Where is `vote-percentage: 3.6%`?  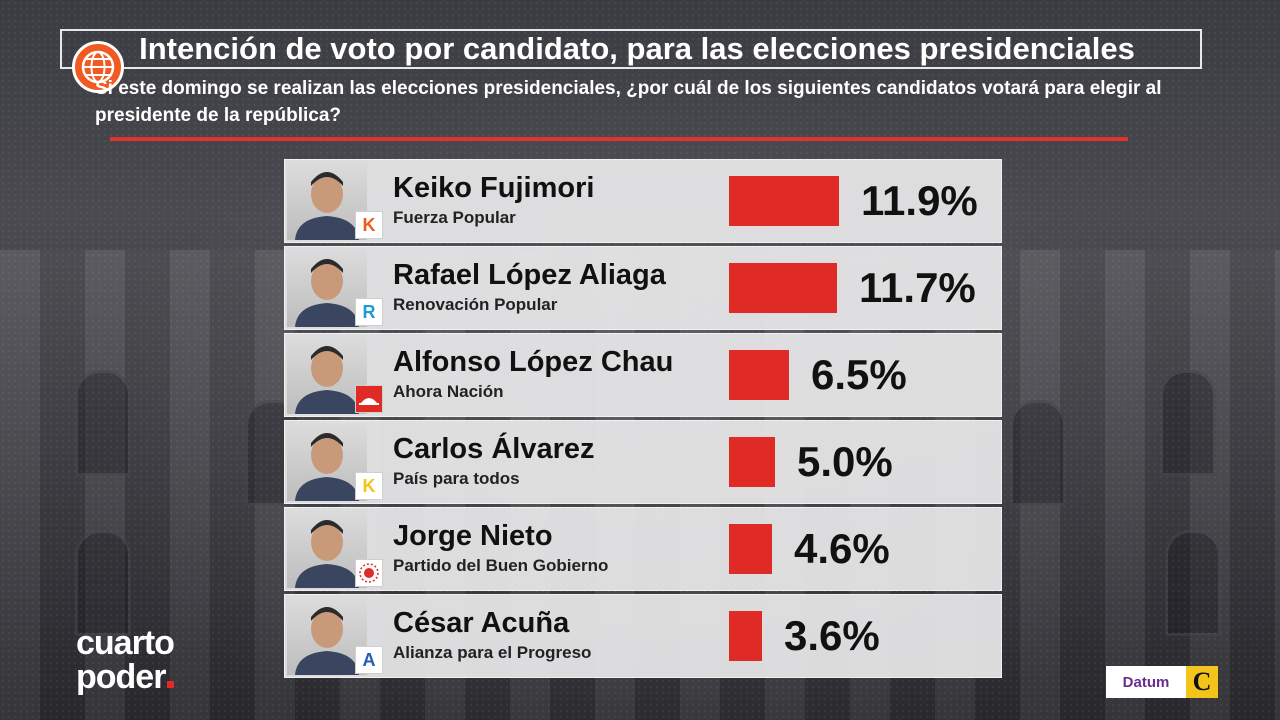
vote-percentage: 3.6% is located at coordinates (832, 635).